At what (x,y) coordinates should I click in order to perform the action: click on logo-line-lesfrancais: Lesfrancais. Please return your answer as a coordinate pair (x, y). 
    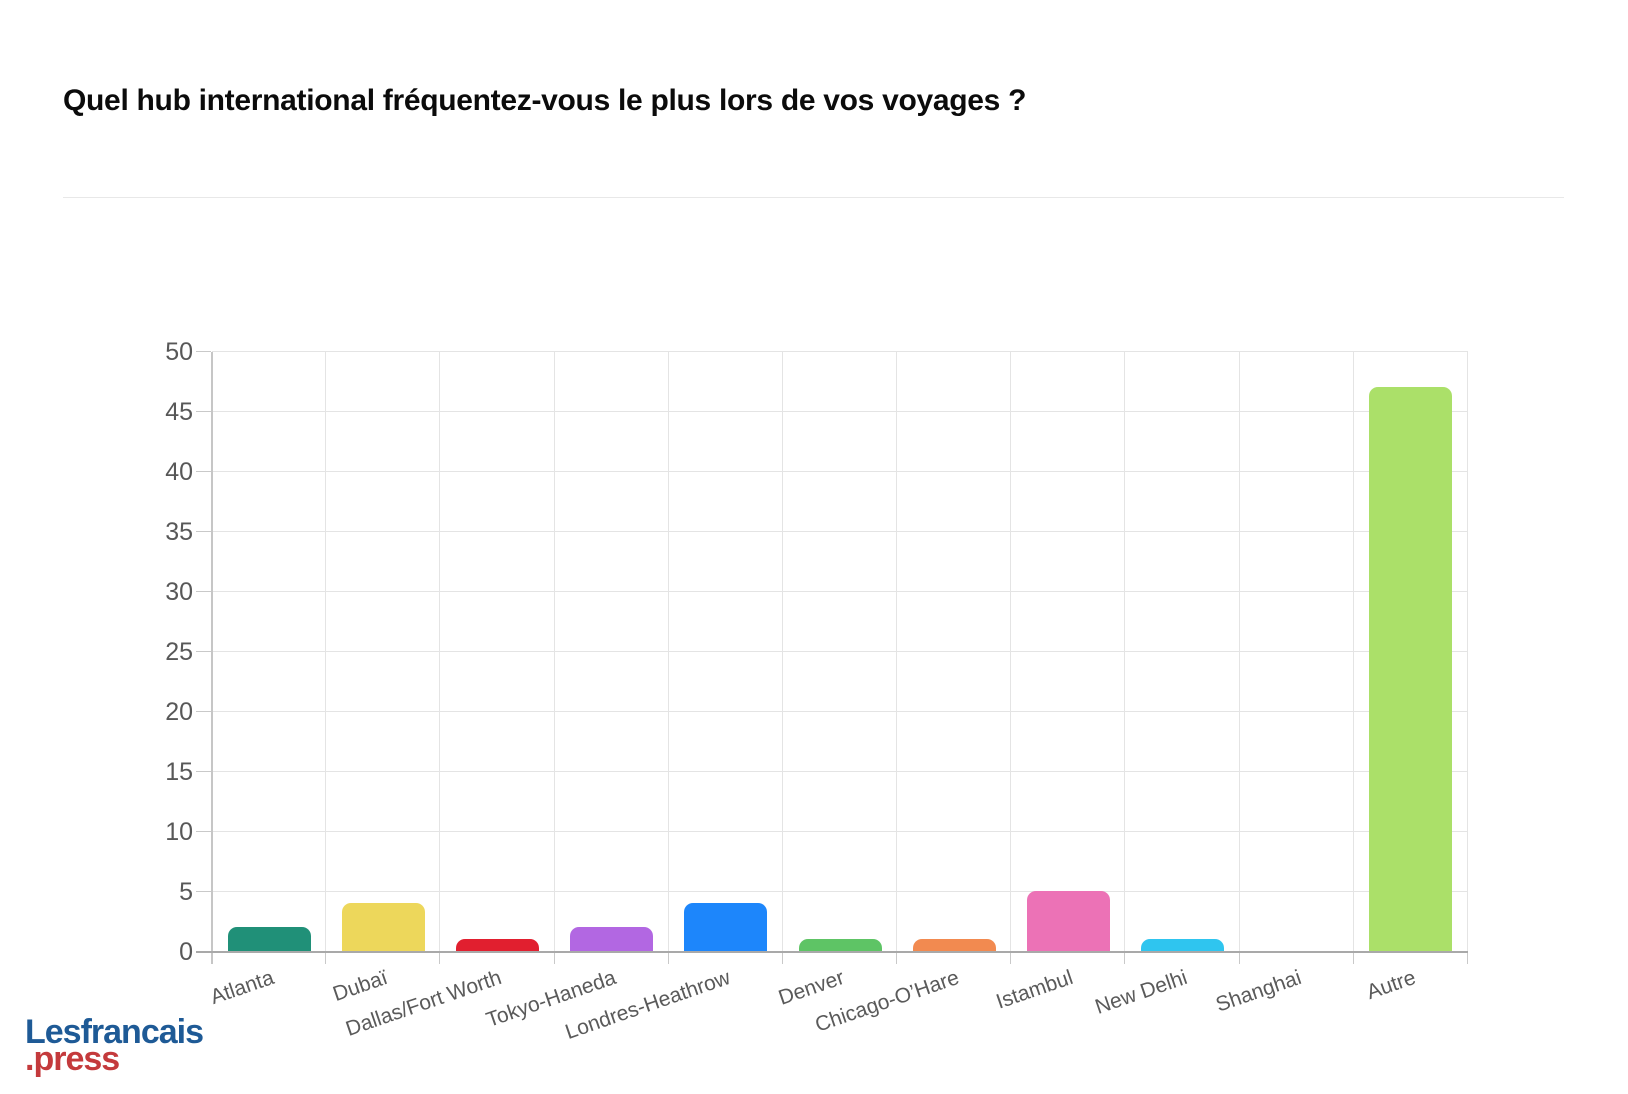
    Looking at the image, I should click on (114, 1032).